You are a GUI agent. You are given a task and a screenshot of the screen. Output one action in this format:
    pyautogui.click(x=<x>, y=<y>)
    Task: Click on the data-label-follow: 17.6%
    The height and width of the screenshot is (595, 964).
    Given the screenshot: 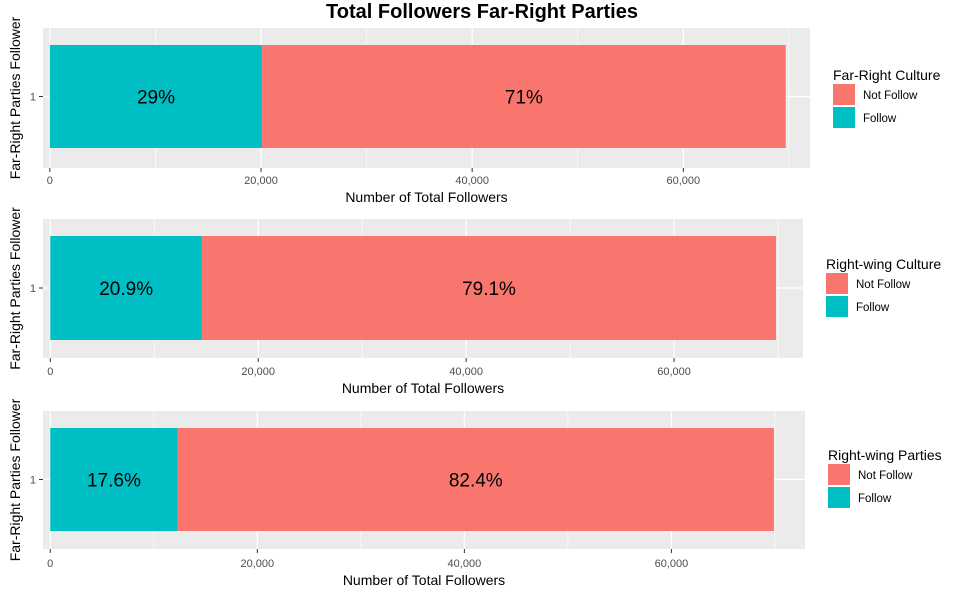 What is the action you would take?
    pyautogui.click(x=114, y=481)
    